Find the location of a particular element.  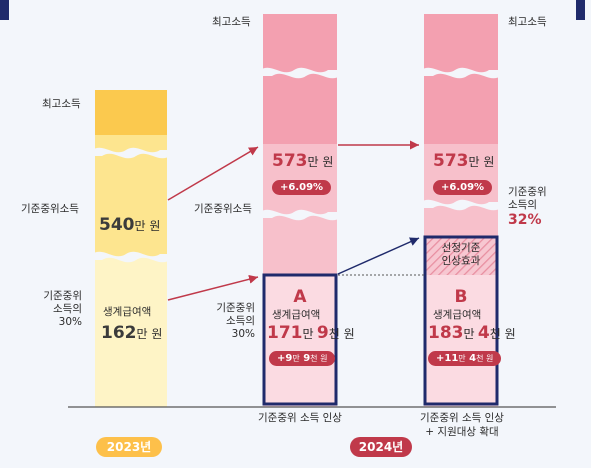

letter-a: A is located at coordinates (300, 297).